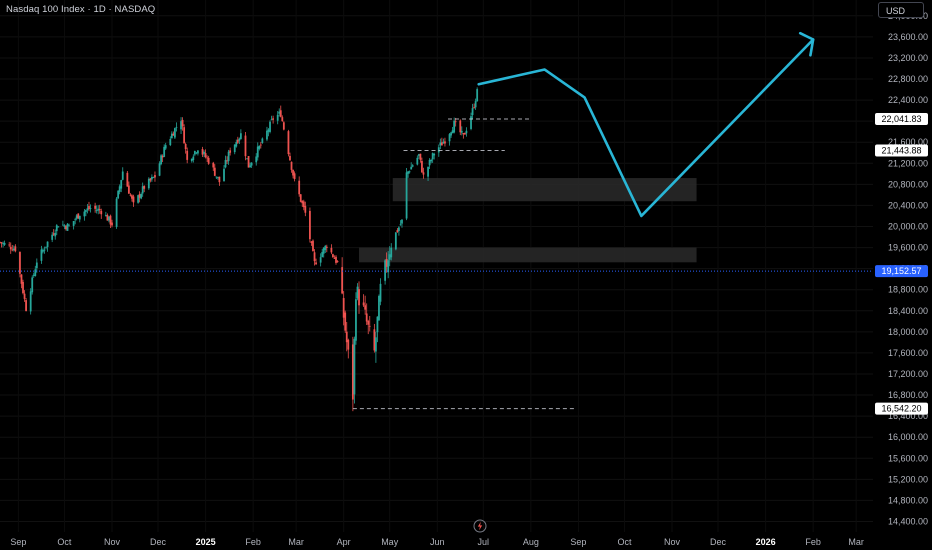  I want to click on x-tick-label: Nov, so click(112, 542).